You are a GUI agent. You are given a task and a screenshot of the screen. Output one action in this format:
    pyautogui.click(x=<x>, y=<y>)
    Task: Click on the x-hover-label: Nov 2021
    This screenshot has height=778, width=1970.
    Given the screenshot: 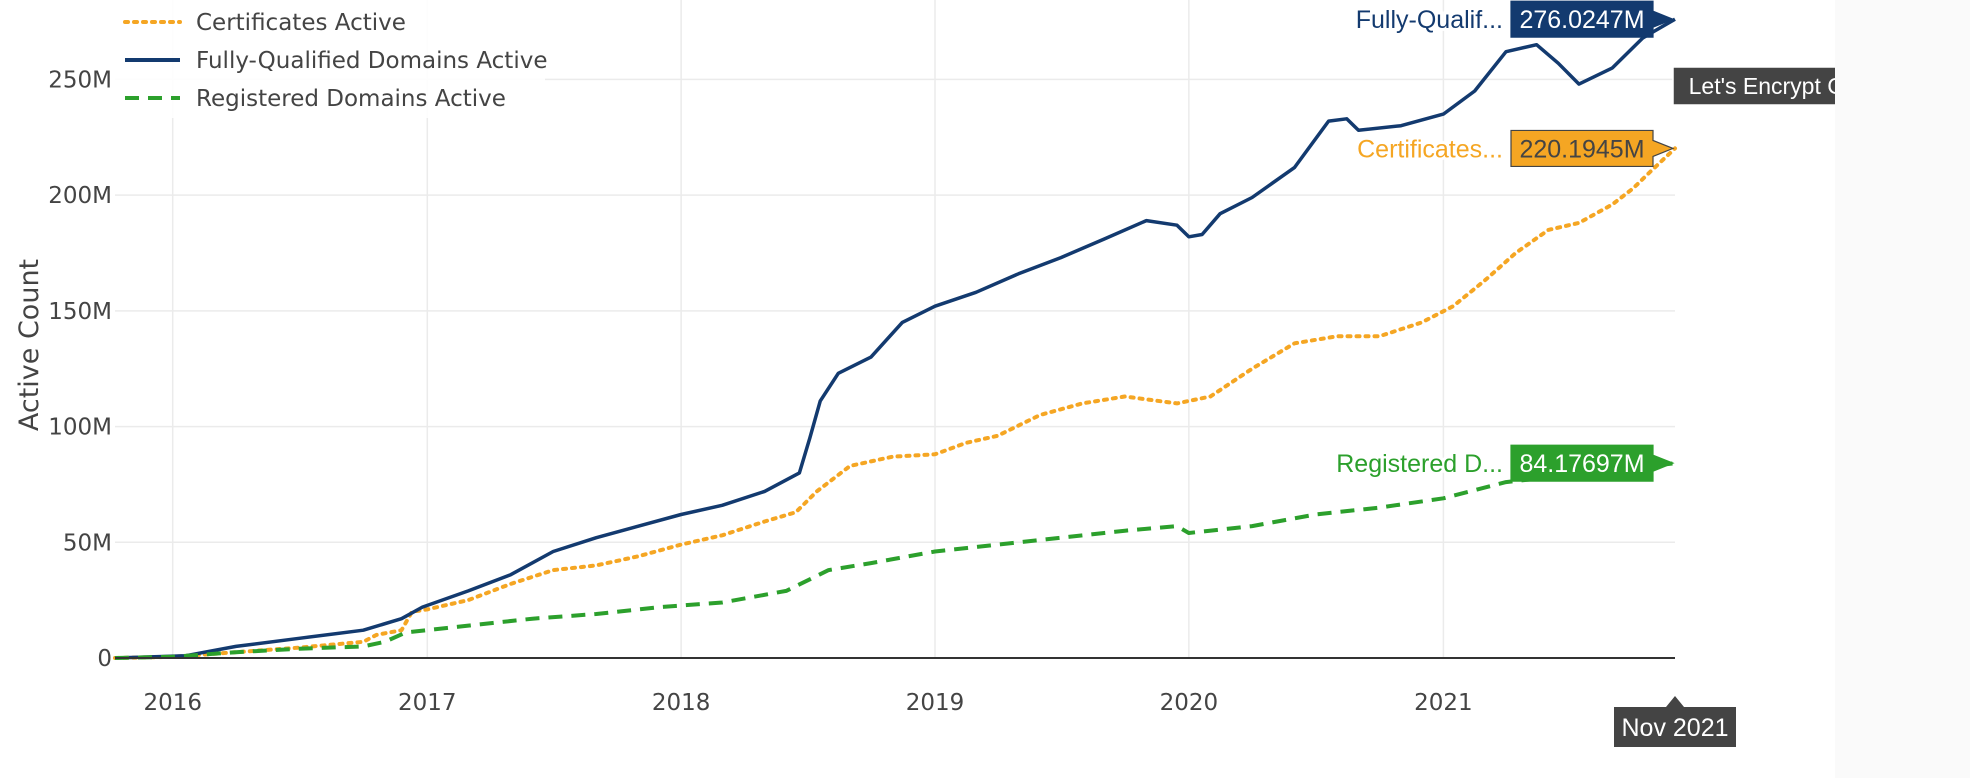 What is the action you would take?
    pyautogui.click(x=1675, y=721)
    